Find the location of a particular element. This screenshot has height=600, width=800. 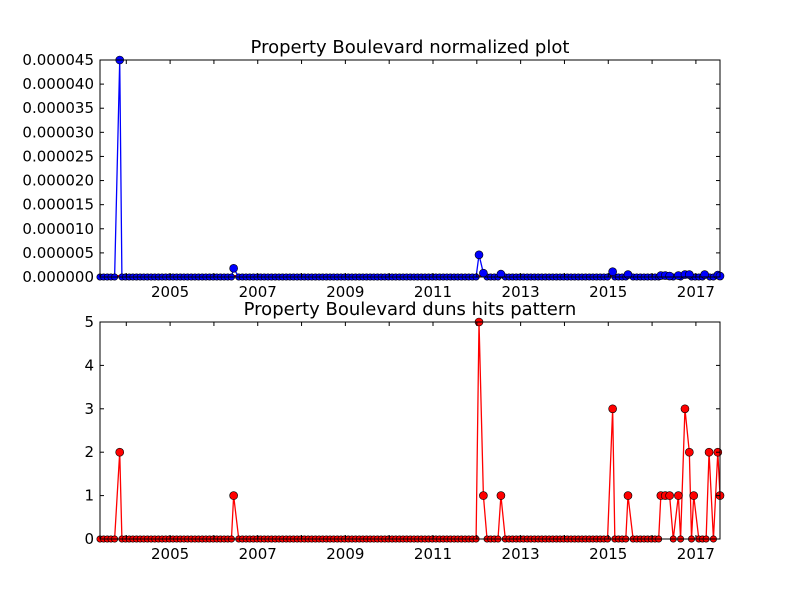

normalized-y-tick-label: 0.000045 is located at coordinates (58, 60).